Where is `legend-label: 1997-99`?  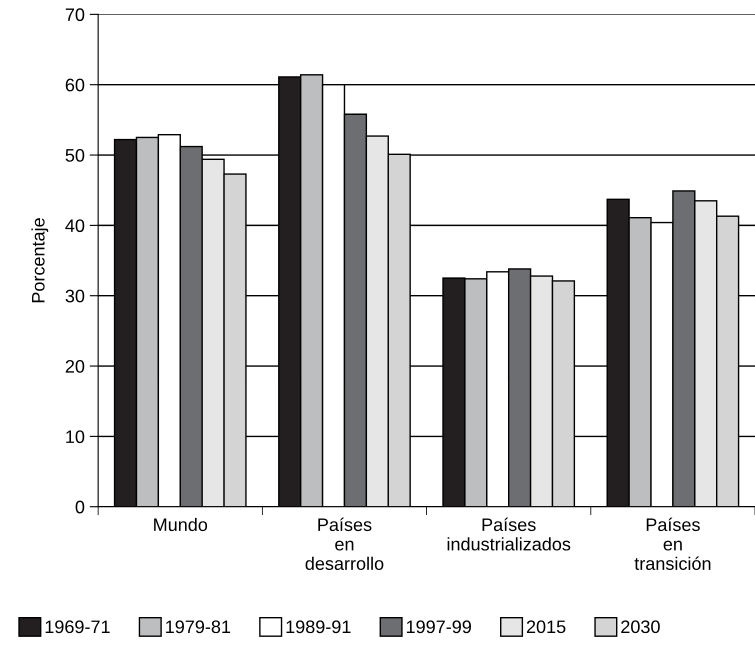 legend-label: 1997-99 is located at coordinates (438, 627).